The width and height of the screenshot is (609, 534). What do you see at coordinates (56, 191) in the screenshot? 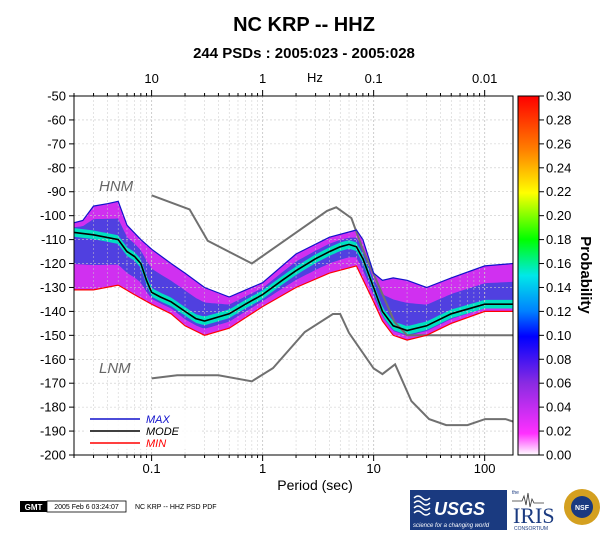
I see `y-tick-label: -90` at bounding box center [56, 191].